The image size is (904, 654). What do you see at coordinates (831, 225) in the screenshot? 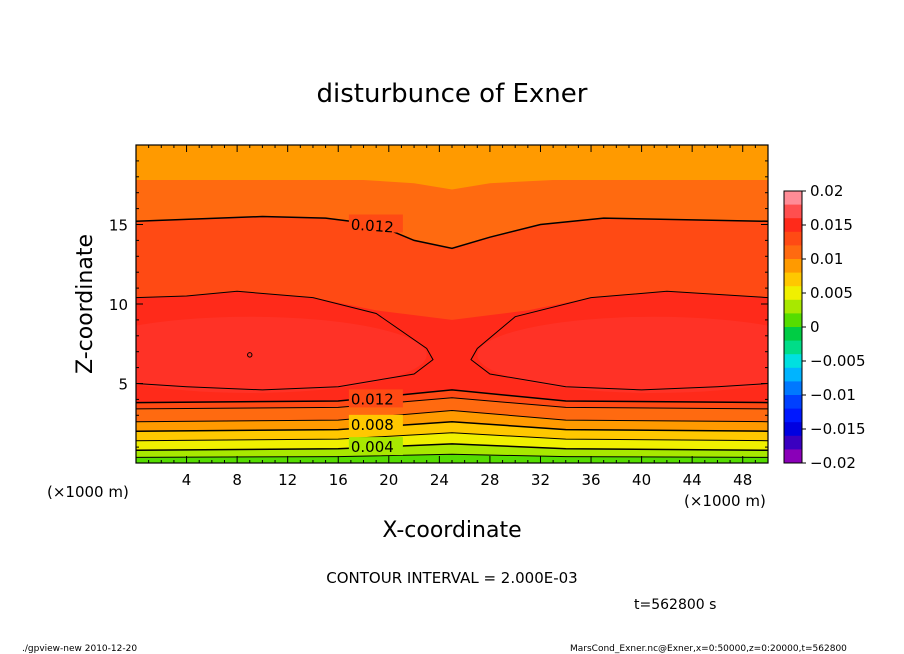
I see `colorbar-tick-label: 0.015` at bounding box center [831, 225].